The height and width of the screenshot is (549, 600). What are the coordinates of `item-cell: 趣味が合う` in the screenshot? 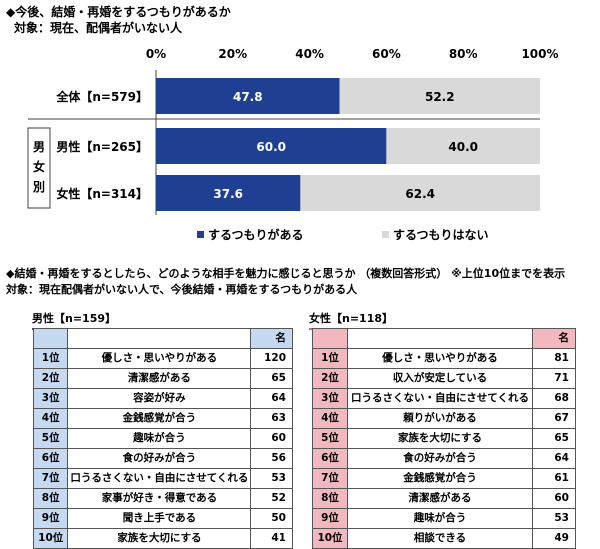 It's located at (440, 518).